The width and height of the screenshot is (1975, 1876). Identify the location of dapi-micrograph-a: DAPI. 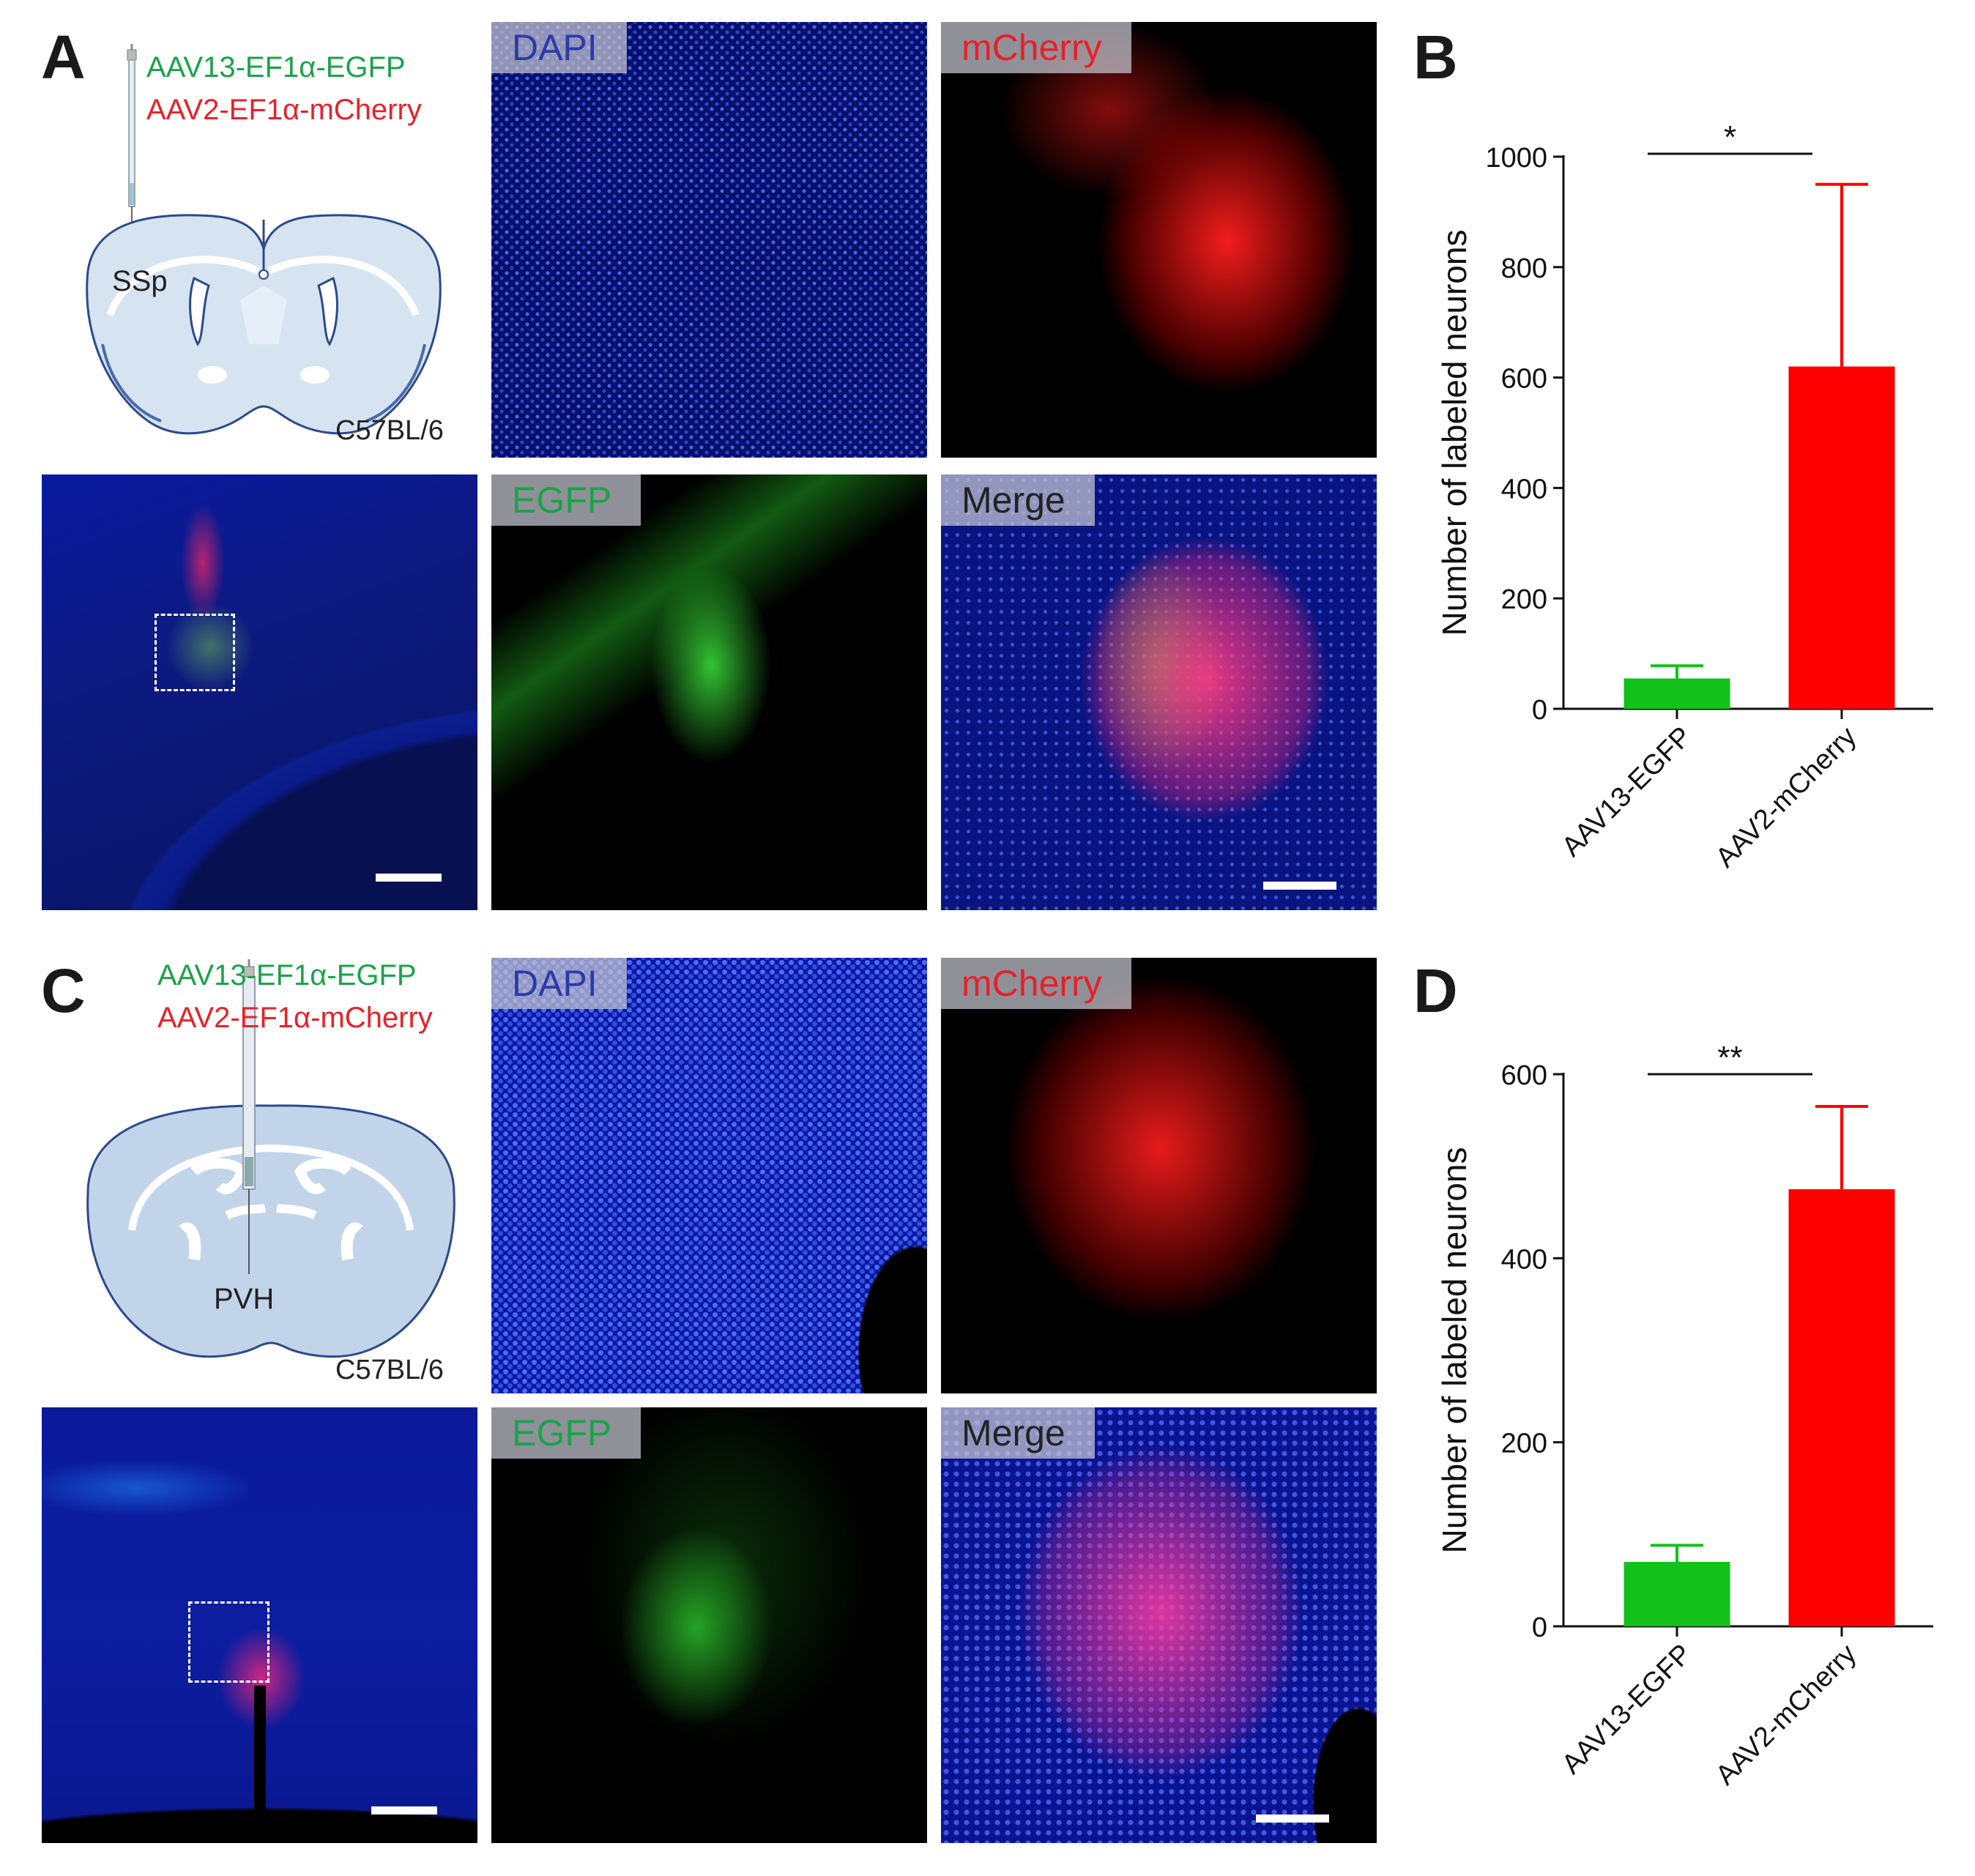
(709, 240).